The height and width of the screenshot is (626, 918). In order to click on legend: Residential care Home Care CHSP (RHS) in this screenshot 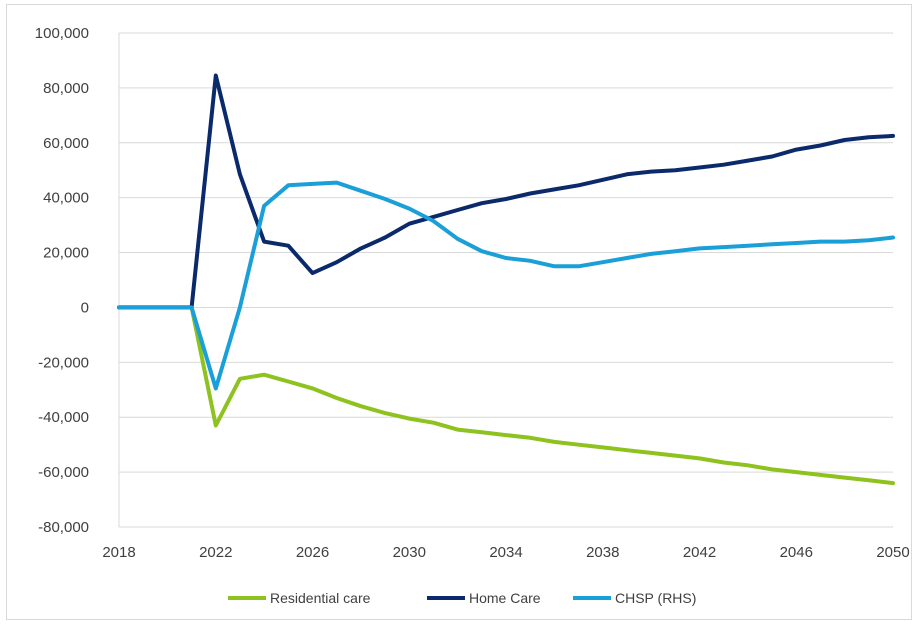, I will do `click(462, 598)`.